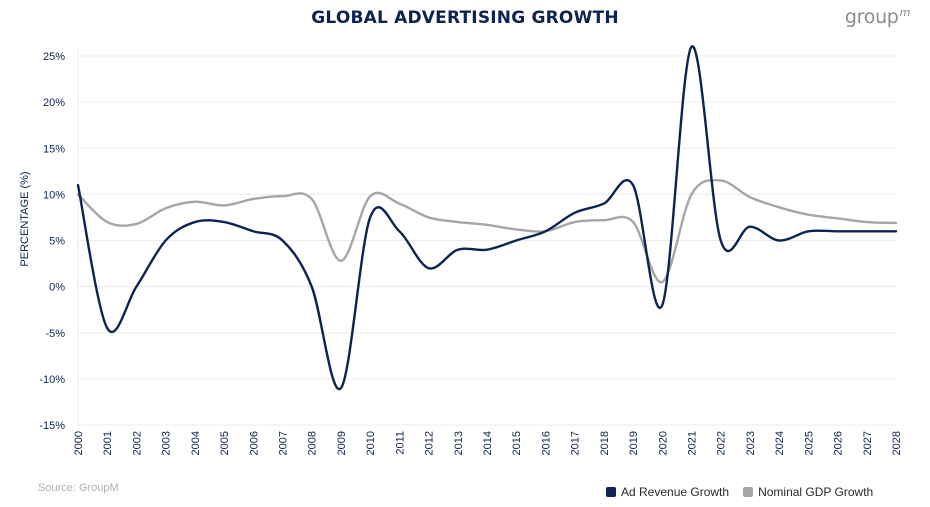  Describe the element at coordinates (55, 334) in the screenshot. I see `y-tick-label: -5%` at that location.